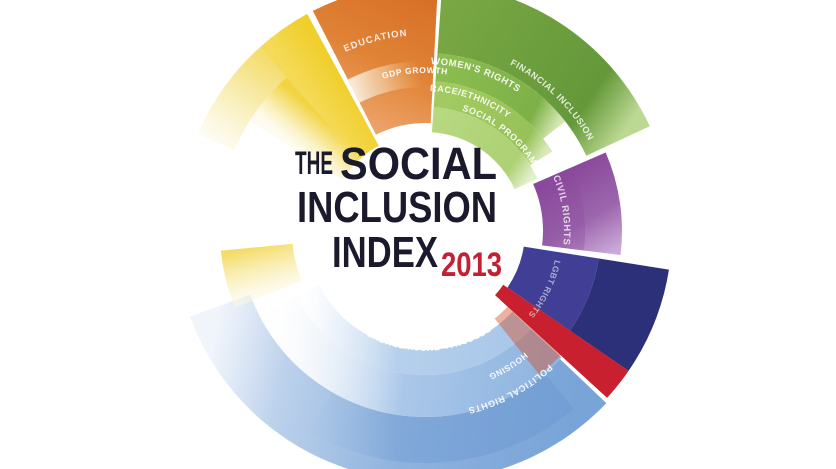 Image resolution: width=836 pixels, height=469 pixels. I want to click on segment-blue-mid, so click(410, 357).